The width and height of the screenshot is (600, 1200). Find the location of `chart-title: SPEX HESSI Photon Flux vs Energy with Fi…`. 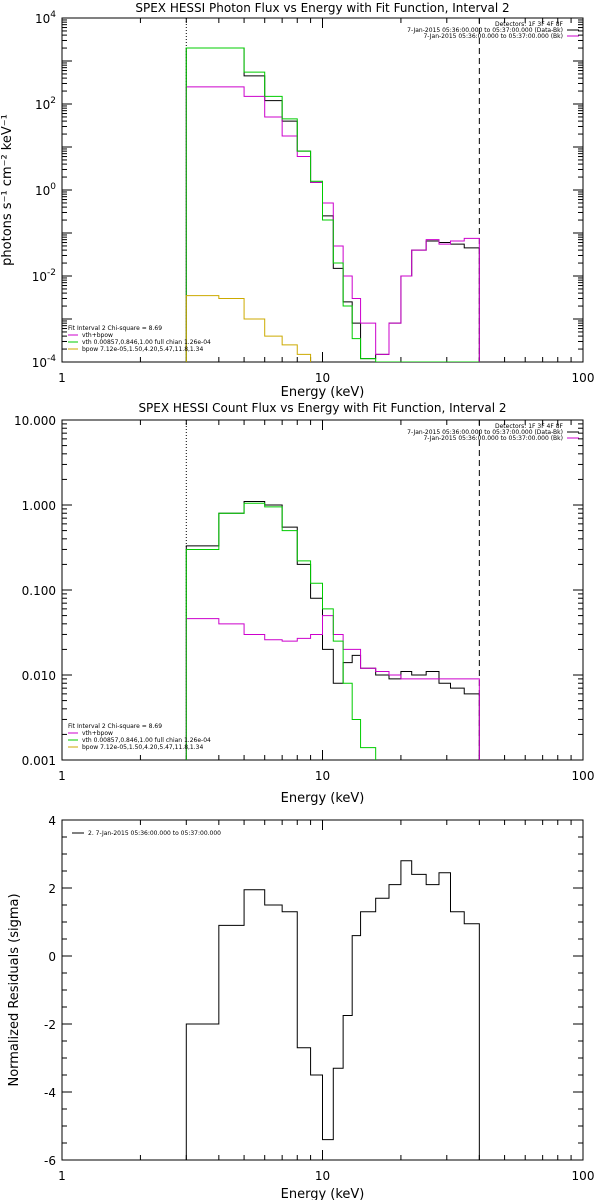

chart-title: SPEX HESSI Photon Flux vs Energy with Fi… is located at coordinates (322, 8).